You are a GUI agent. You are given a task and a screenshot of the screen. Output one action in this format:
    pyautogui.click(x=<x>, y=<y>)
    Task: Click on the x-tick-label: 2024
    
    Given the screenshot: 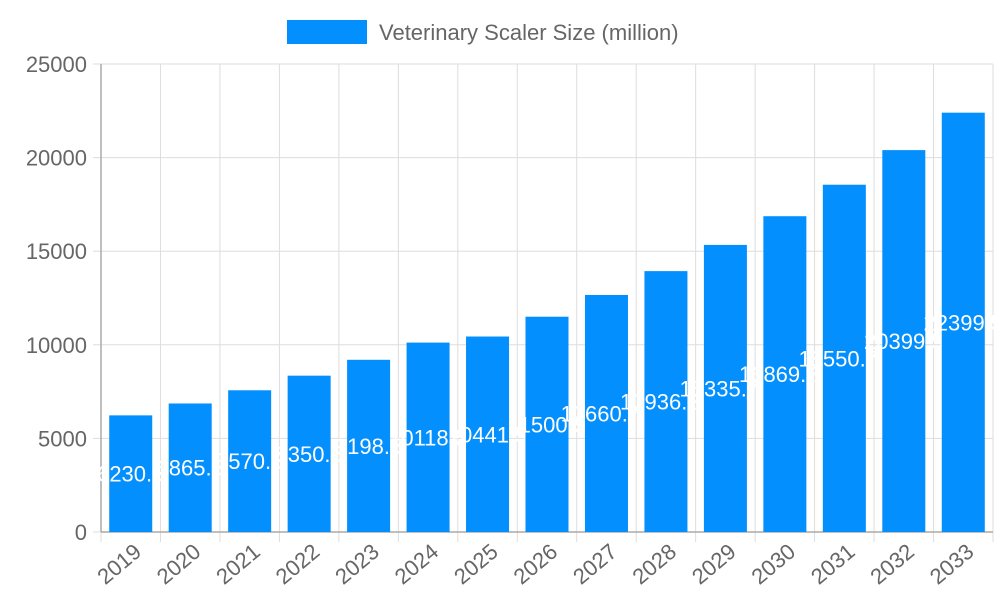 What is the action you would take?
    pyautogui.click(x=417, y=564)
    